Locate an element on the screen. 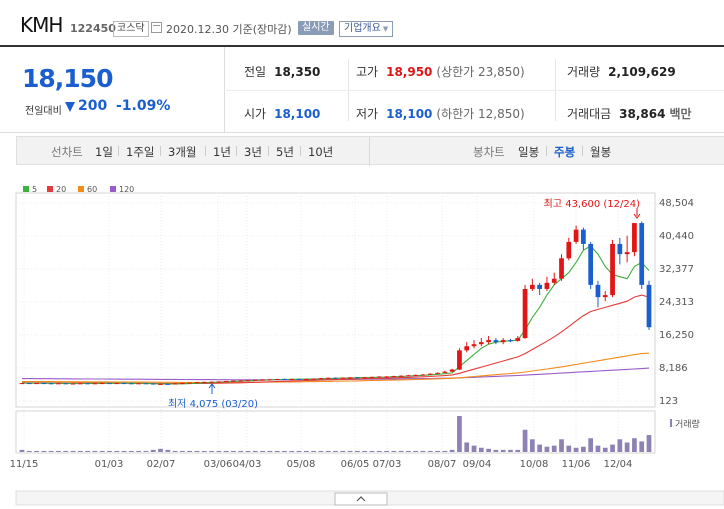 The width and height of the screenshot is (724, 509). x-tick-label: 09/04 is located at coordinates (477, 464).